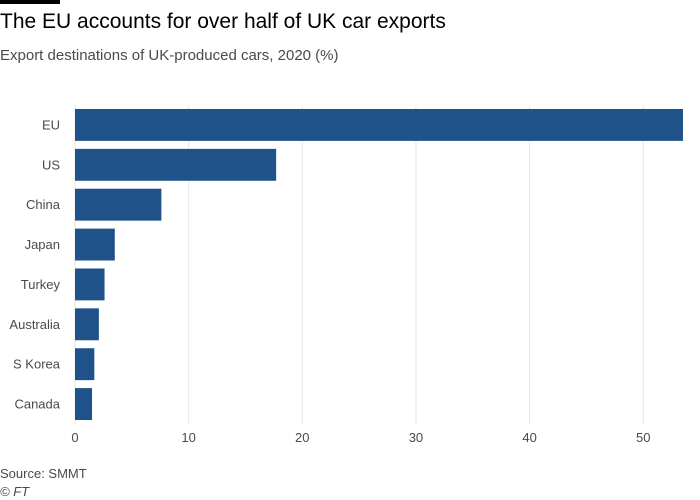 The width and height of the screenshot is (700, 500). Describe the element at coordinates (34, 324) in the screenshot. I see `category-label: Australia` at that location.